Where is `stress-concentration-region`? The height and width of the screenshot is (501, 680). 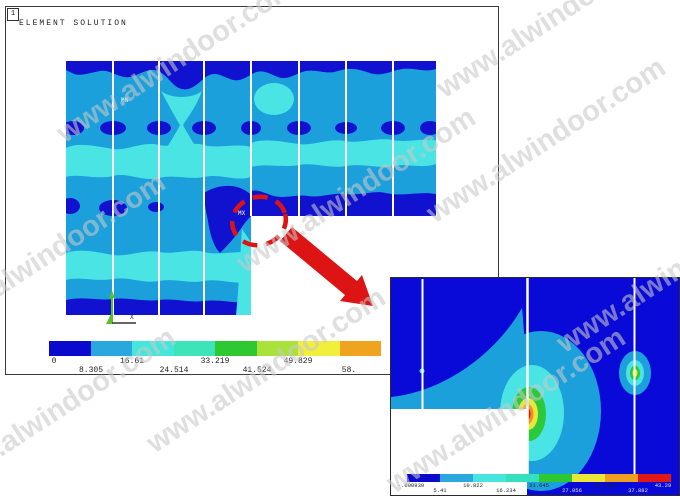 stress-concentration-region is located at coordinates (248, 219).